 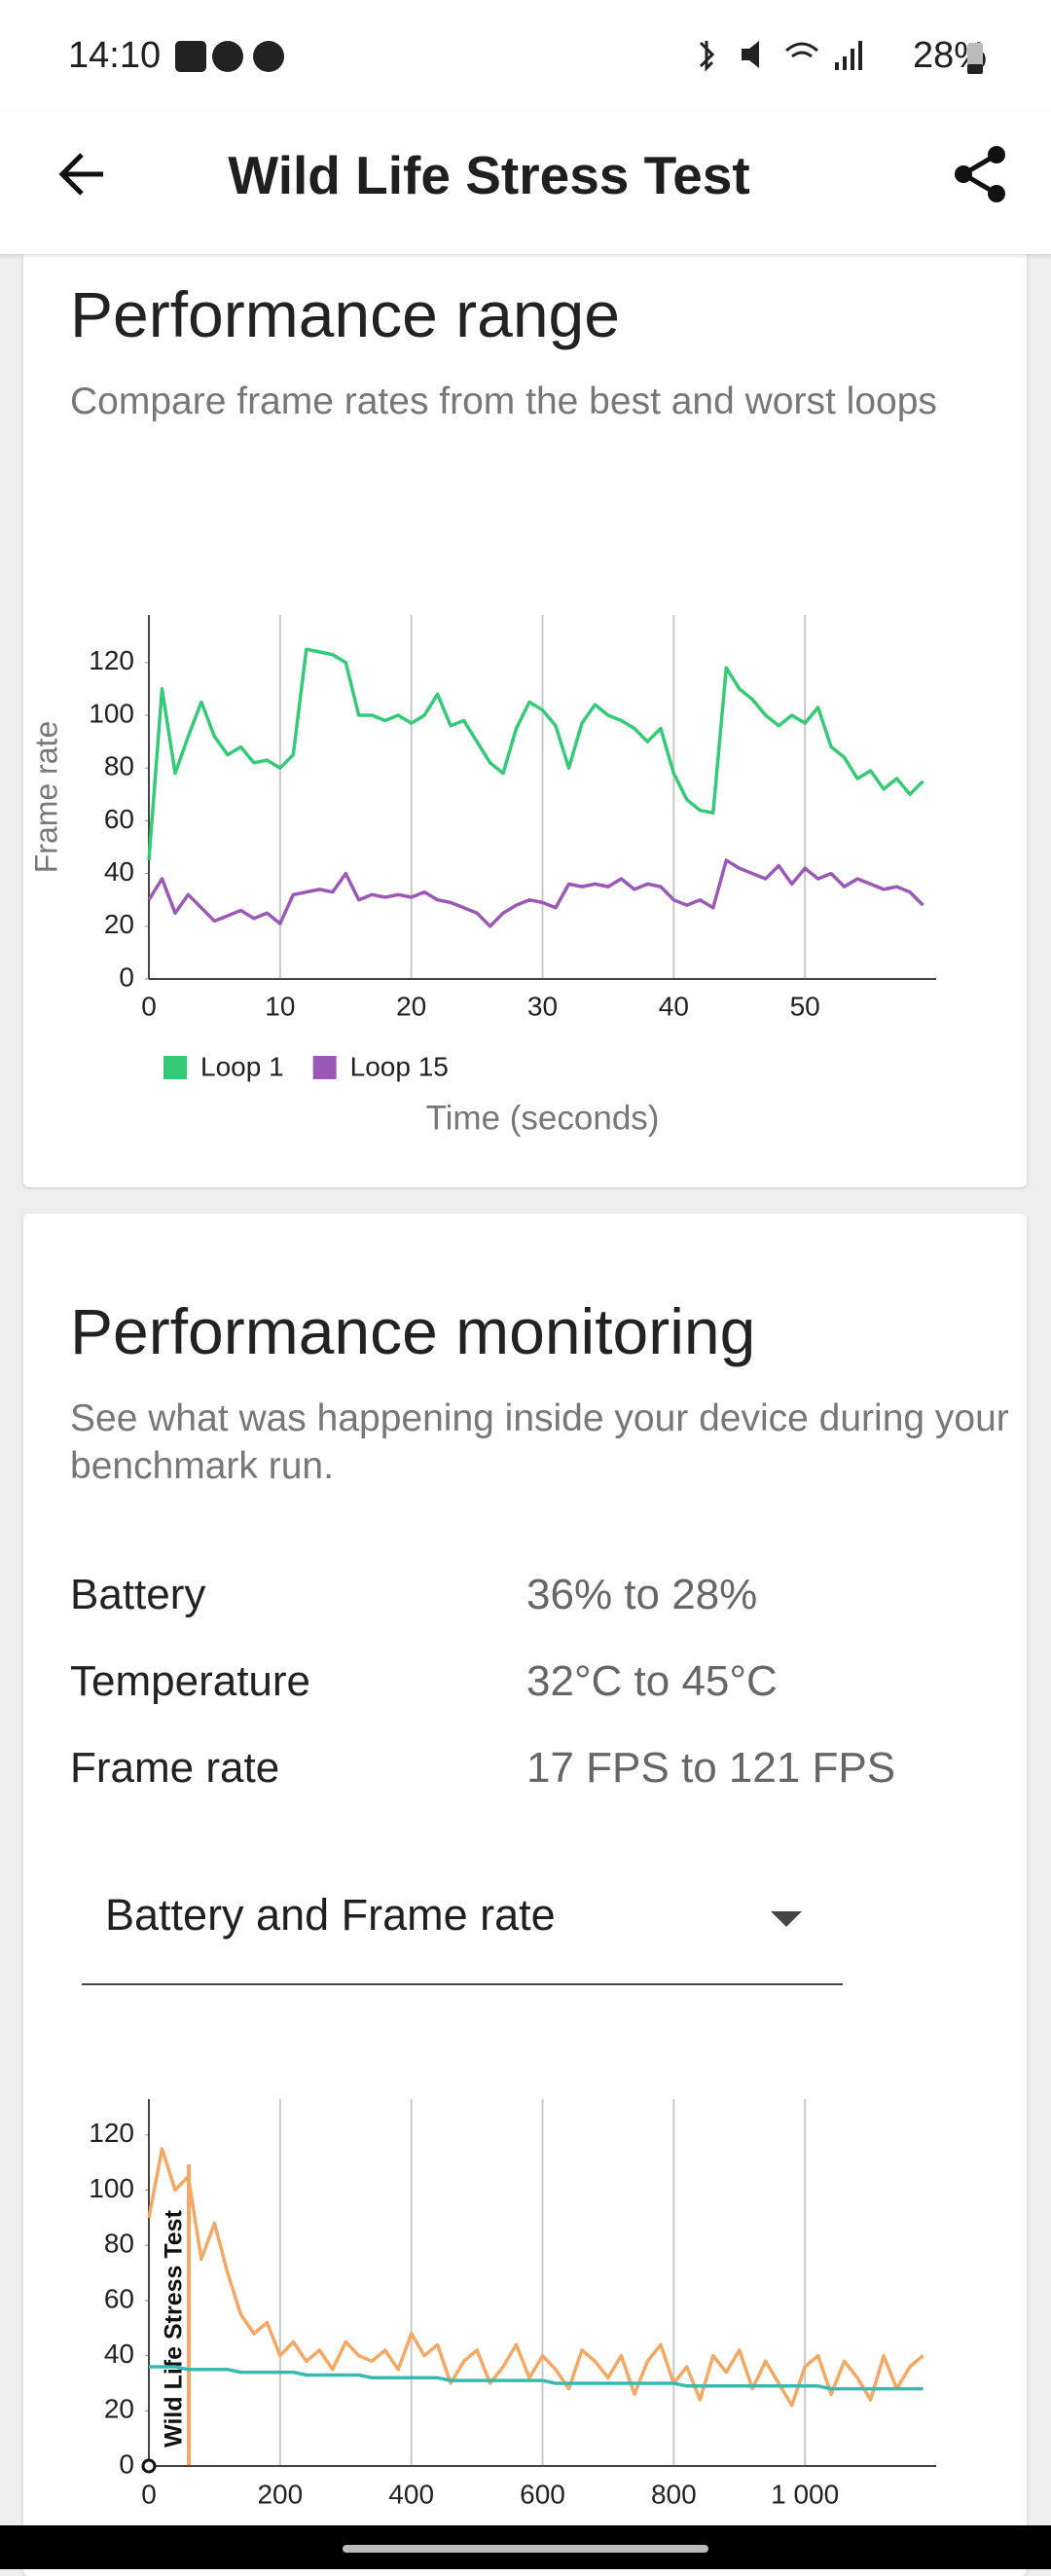 I want to click on stat-value: 17 FPS to 121 FPS, so click(x=711, y=1768).